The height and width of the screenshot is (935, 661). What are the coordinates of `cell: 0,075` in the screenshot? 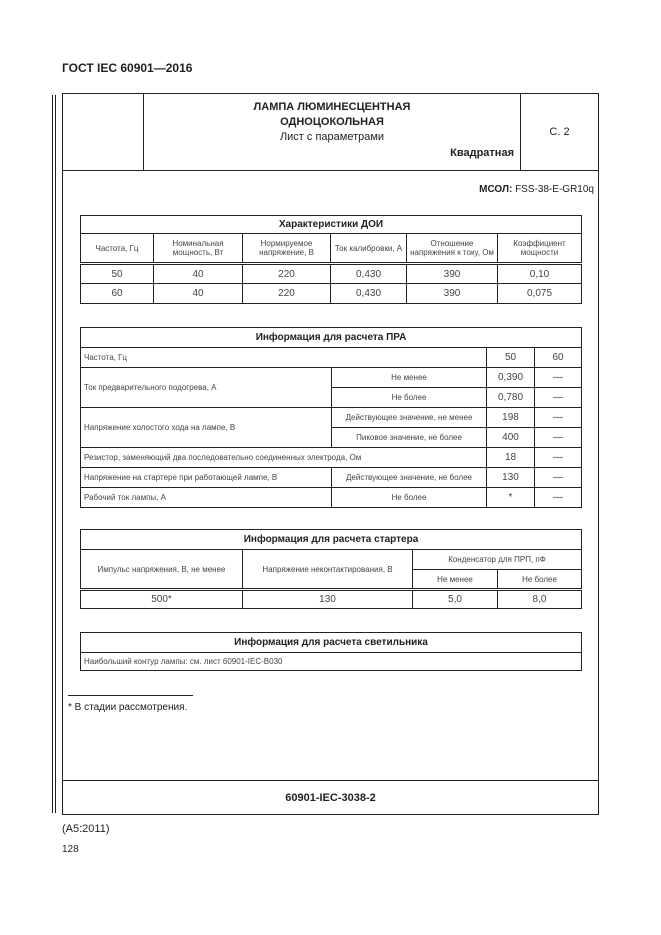 It's located at (539, 293).